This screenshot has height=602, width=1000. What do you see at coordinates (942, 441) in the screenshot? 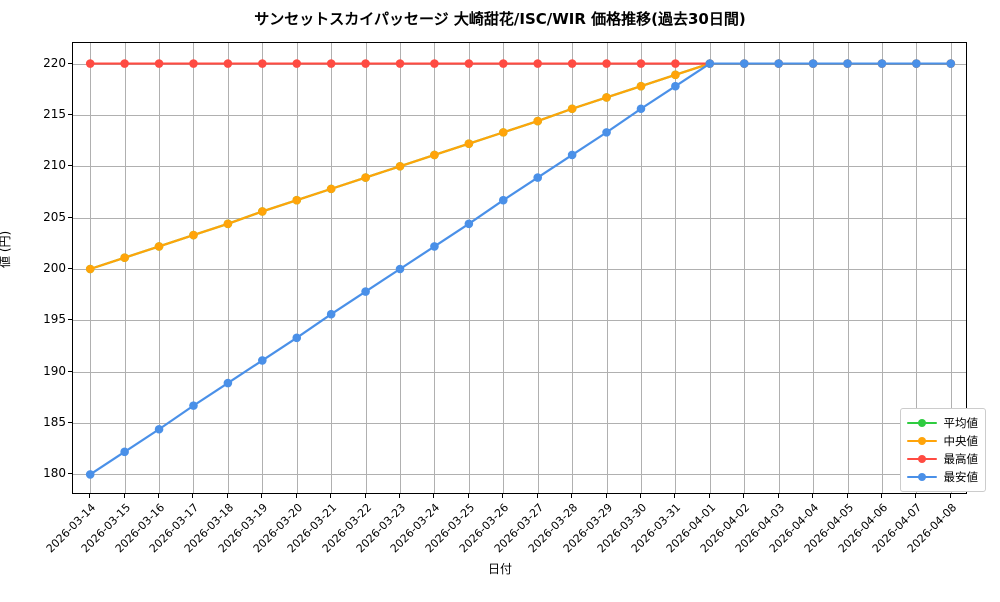
I see `legend-item-1: 中央値` at bounding box center [942, 441].